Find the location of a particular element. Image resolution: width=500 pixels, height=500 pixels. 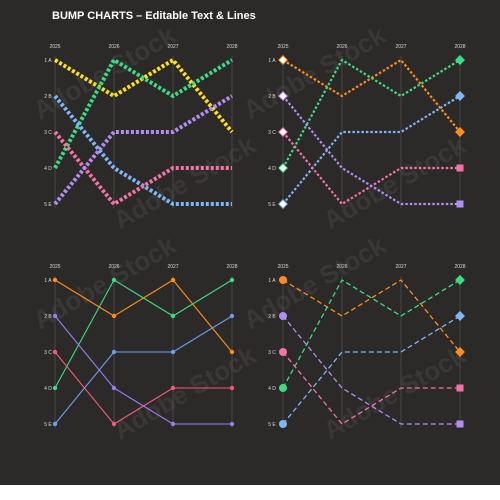

bump-chart-3: 2025 2026 2027 2028 1 A 2 B 3 C 4 D 5 E is located at coordinates (141, 346).